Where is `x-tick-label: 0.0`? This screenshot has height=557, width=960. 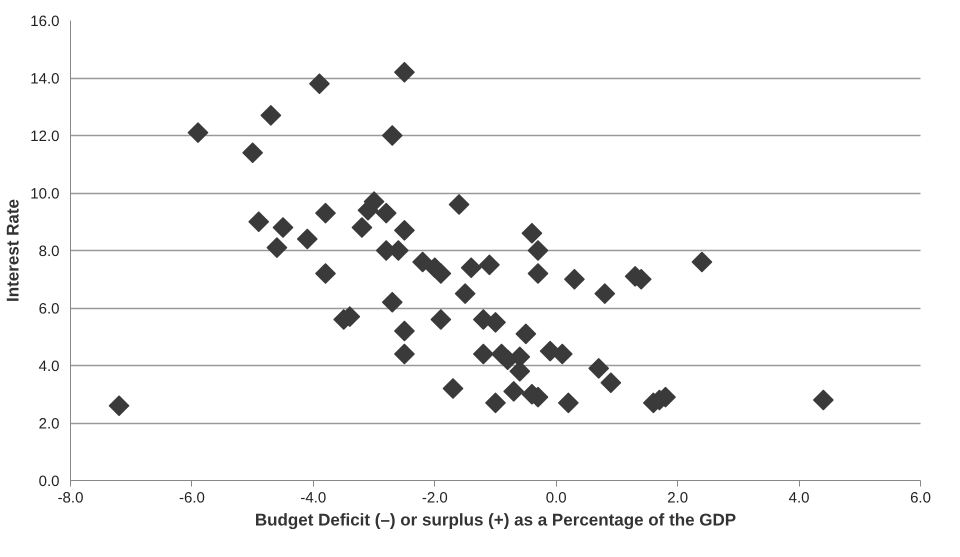 x-tick-label: 0.0 is located at coordinates (556, 498).